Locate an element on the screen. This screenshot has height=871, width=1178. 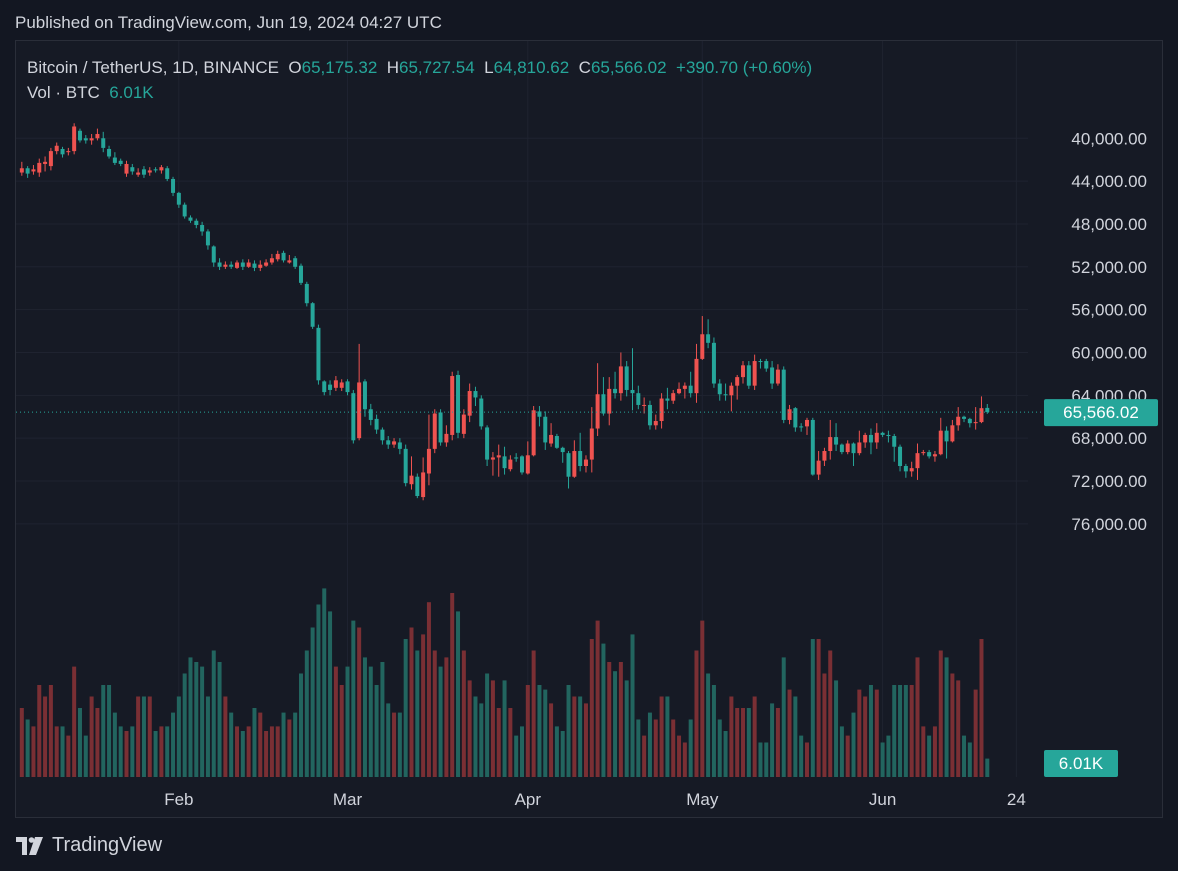
y-tick-label: 40,000.00 is located at coordinates (1109, 138).